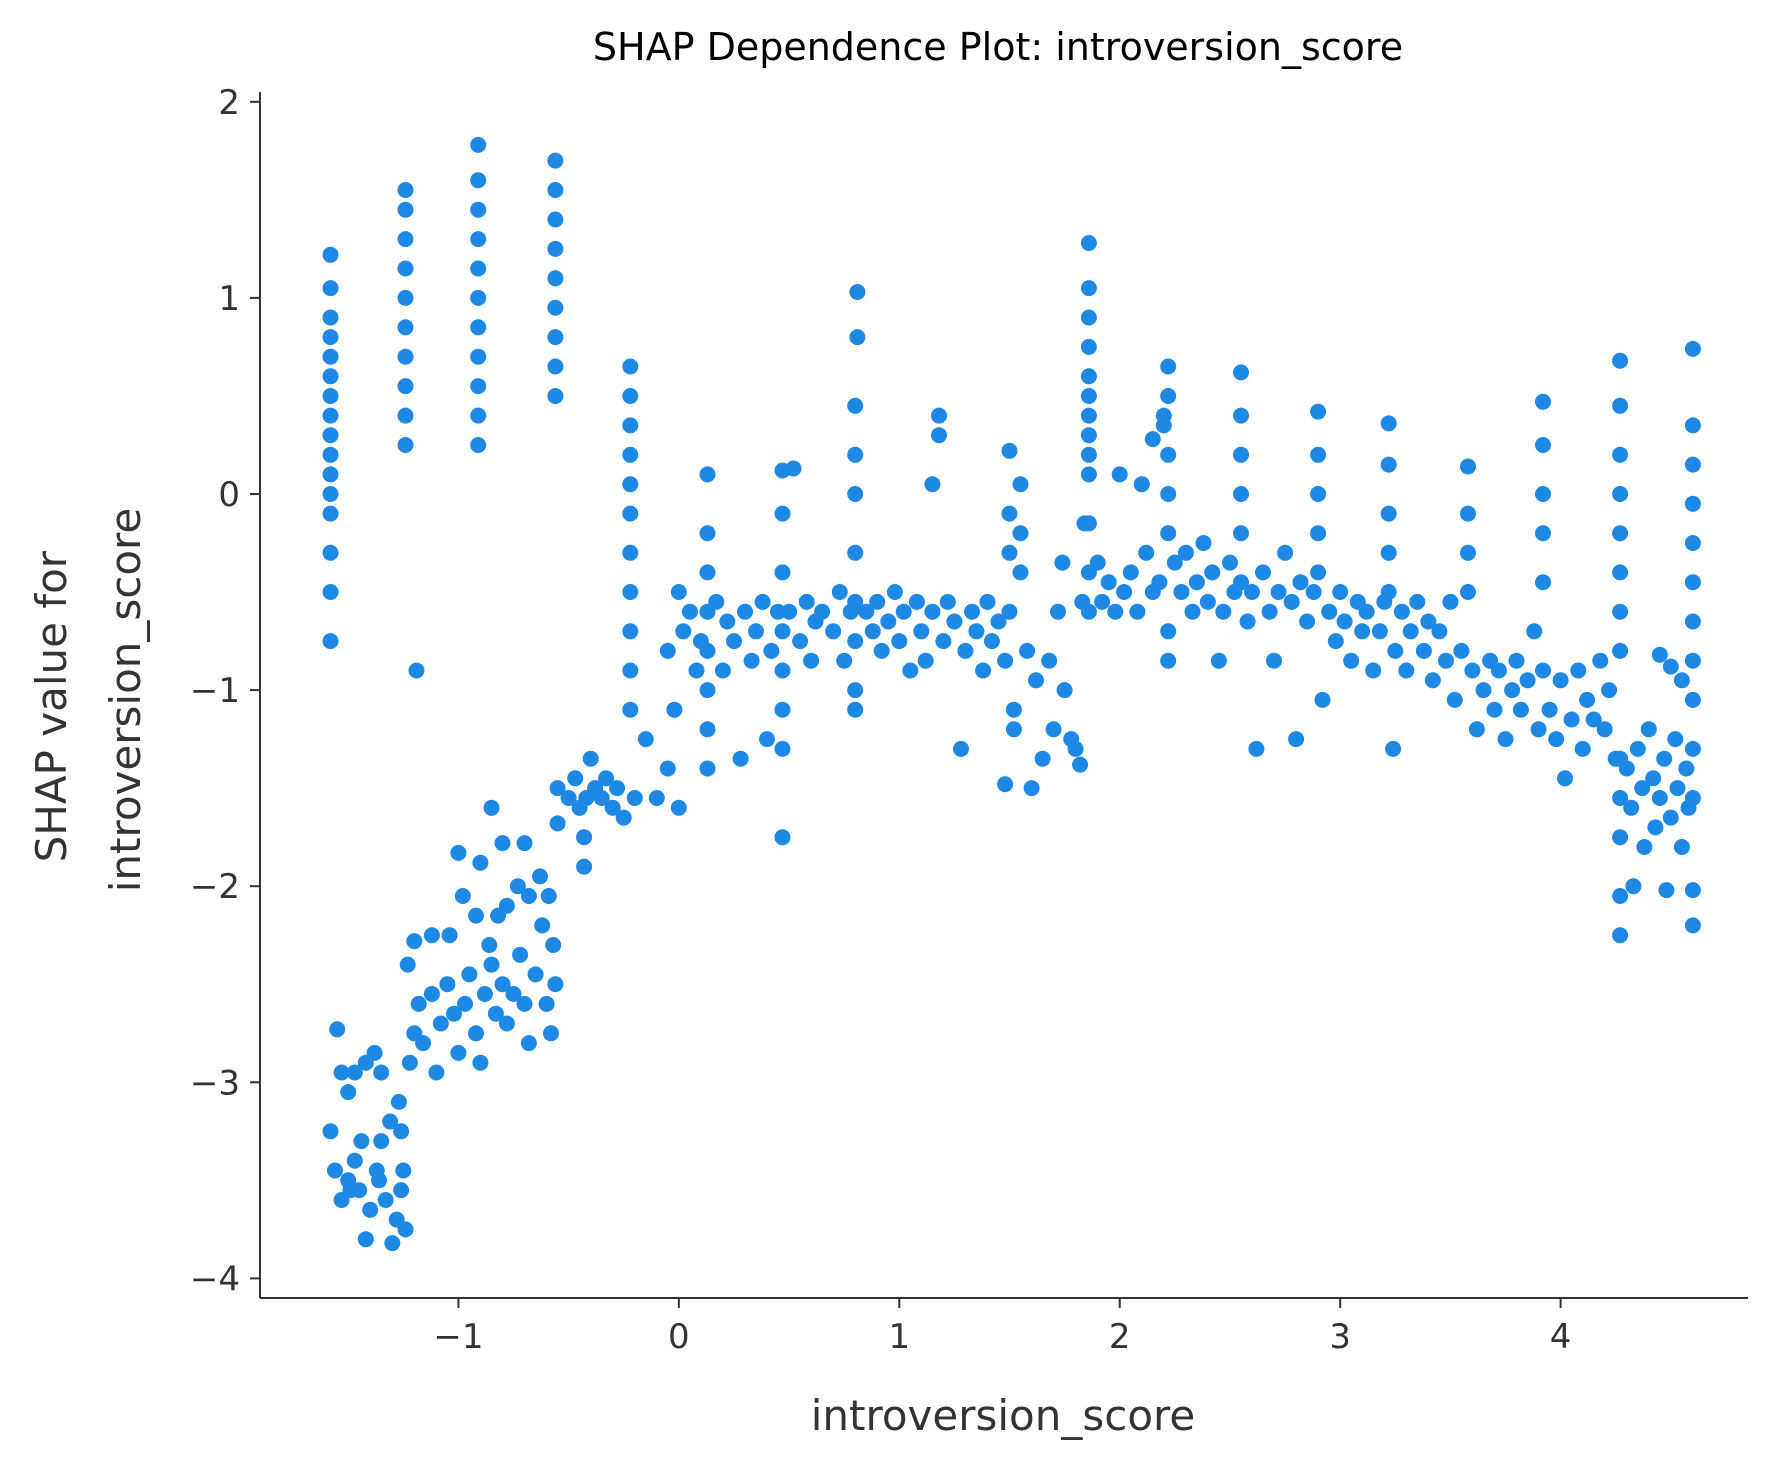  What do you see at coordinates (215, 691) in the screenshot?
I see `y-tick-label: −1` at bounding box center [215, 691].